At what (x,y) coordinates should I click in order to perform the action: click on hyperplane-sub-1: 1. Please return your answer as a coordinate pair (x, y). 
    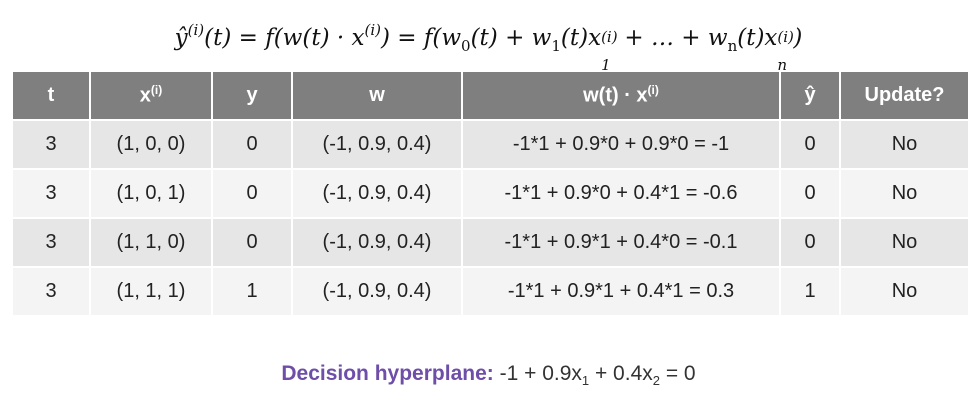
    Looking at the image, I should click on (585, 381).